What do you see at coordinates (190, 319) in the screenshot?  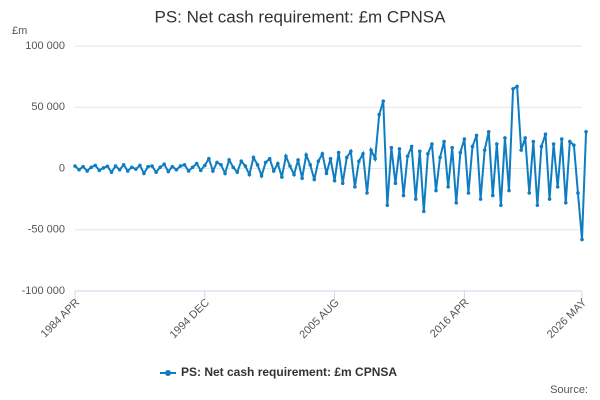 I see `x-tick-label: 1994 DEC` at bounding box center [190, 319].